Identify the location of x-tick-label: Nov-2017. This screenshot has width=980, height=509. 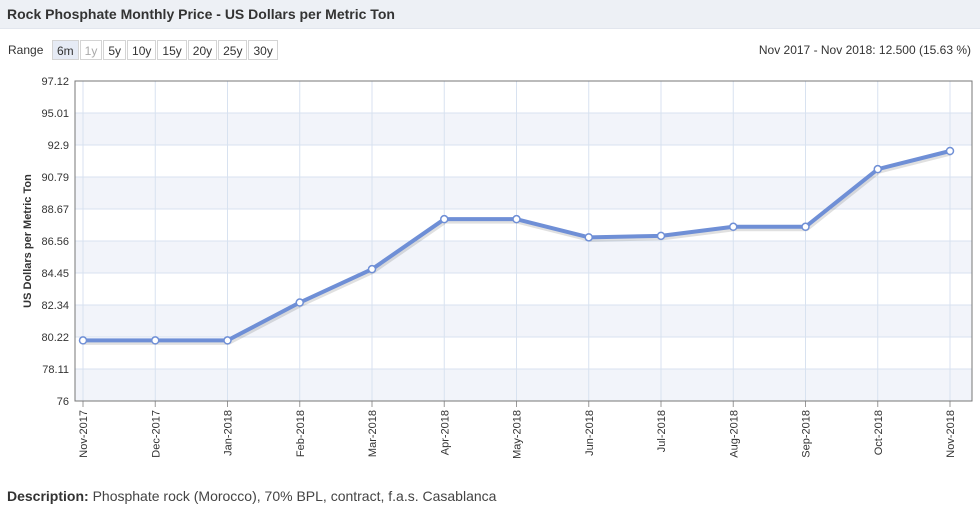
(84, 434).